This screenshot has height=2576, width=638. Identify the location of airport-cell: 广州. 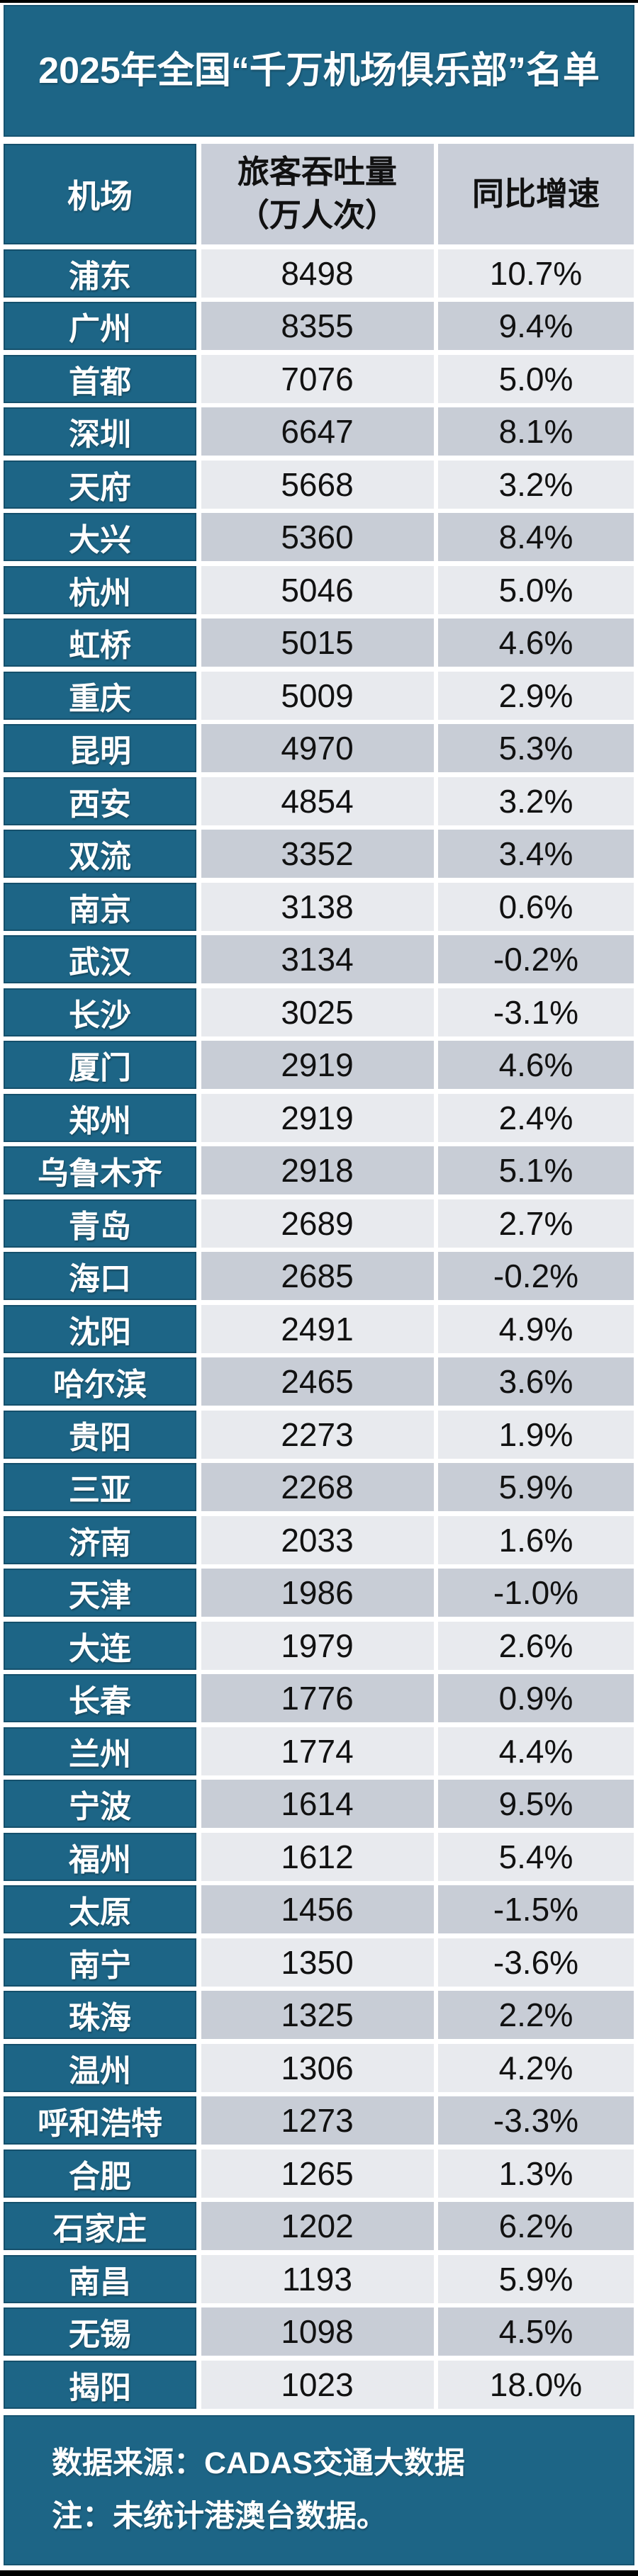
(100, 326).